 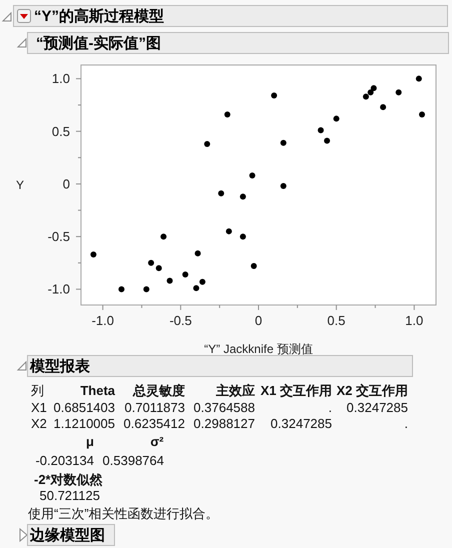 What do you see at coordinates (66, 184) in the screenshot?
I see `y-tick-label: 0` at bounding box center [66, 184].